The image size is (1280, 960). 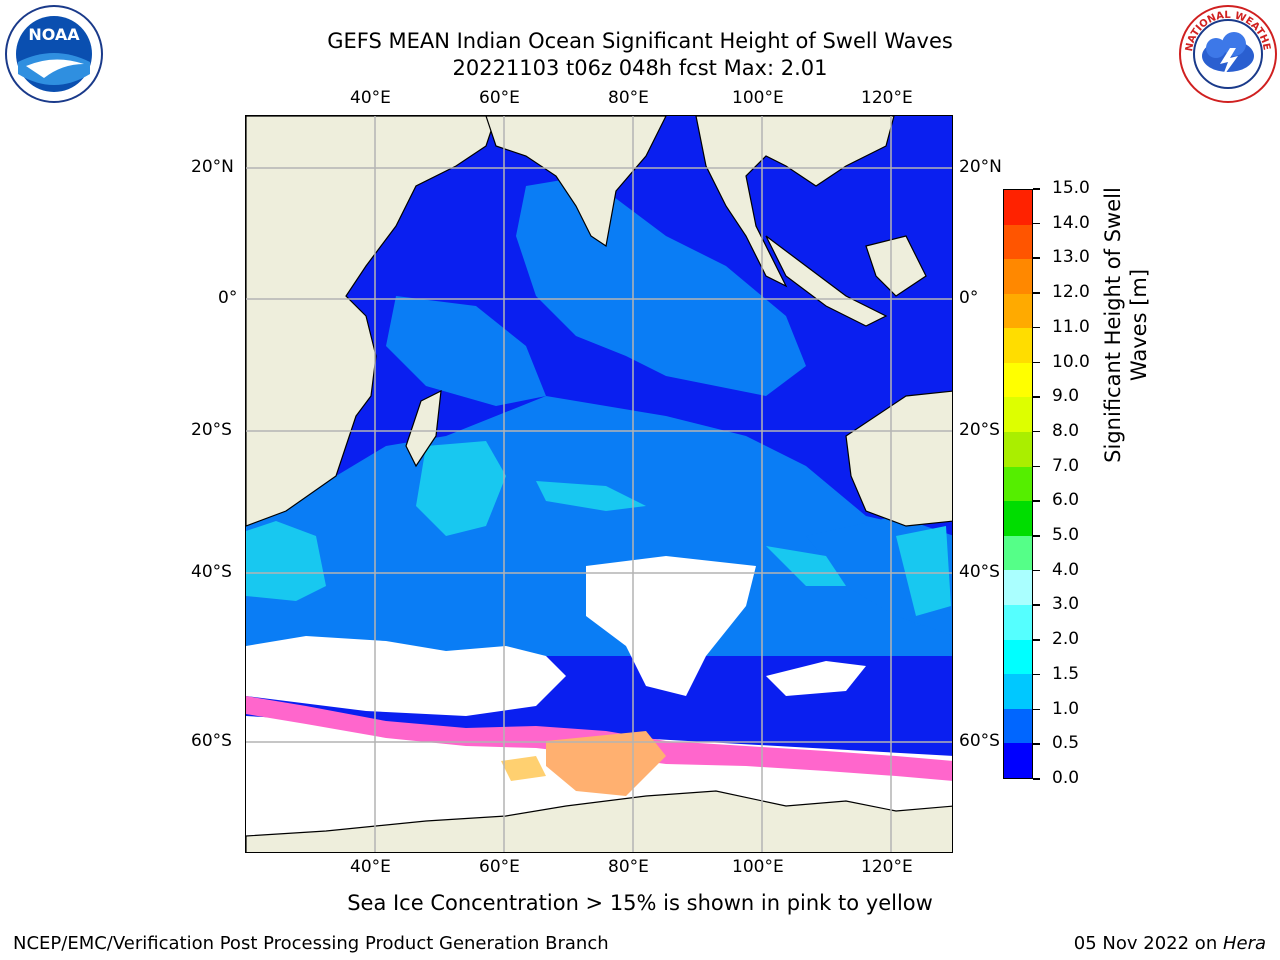 I want to click on colorbar-tick-label: 1.5, so click(x=1066, y=673).